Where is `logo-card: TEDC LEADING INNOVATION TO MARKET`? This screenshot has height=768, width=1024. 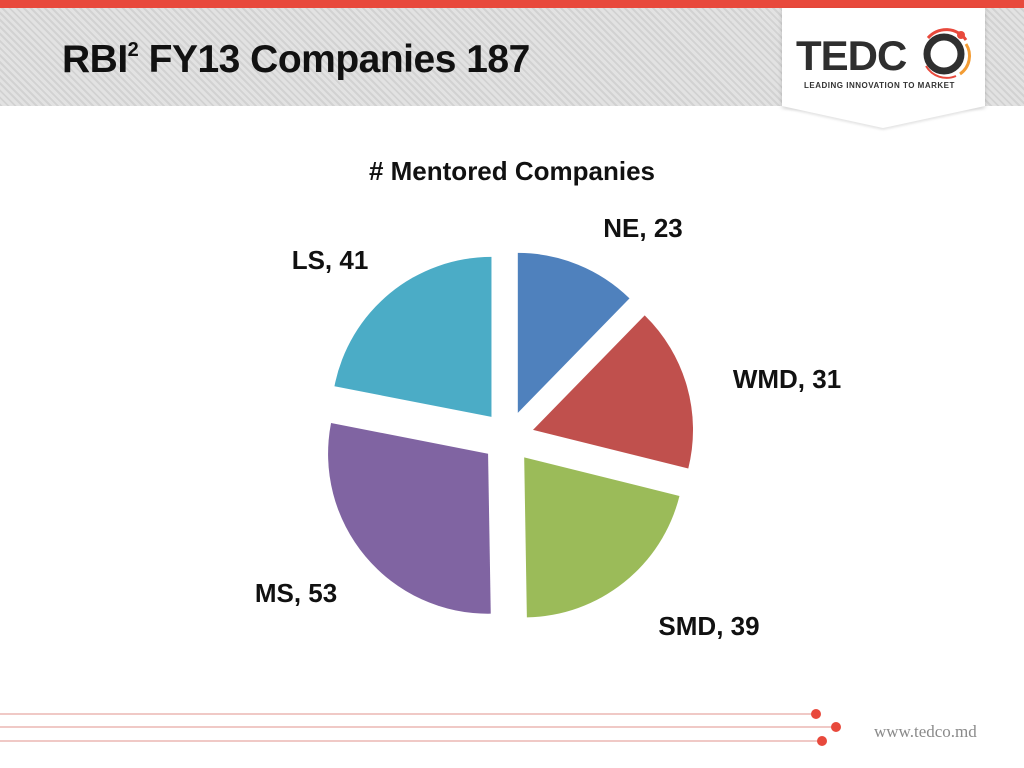 logo-card: TEDC LEADING INNOVATION TO MARKET is located at coordinates (883, 57).